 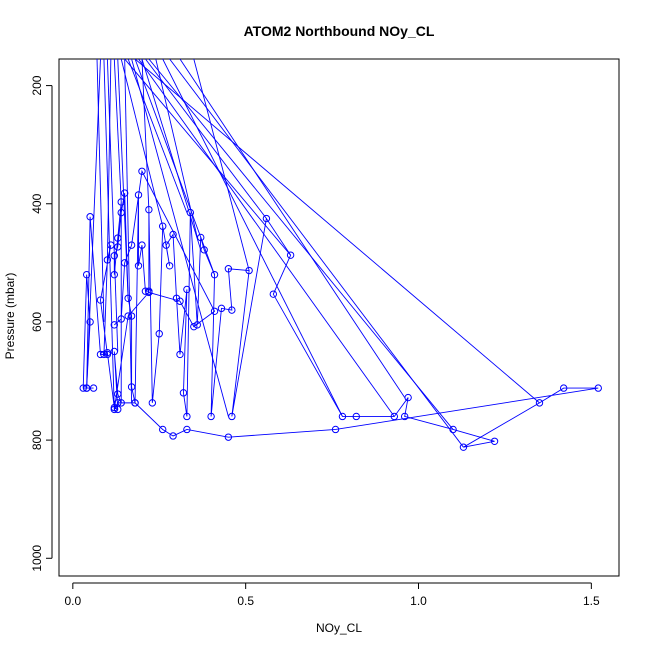 I want to click on y-tick-label: 800, so click(x=37, y=440).